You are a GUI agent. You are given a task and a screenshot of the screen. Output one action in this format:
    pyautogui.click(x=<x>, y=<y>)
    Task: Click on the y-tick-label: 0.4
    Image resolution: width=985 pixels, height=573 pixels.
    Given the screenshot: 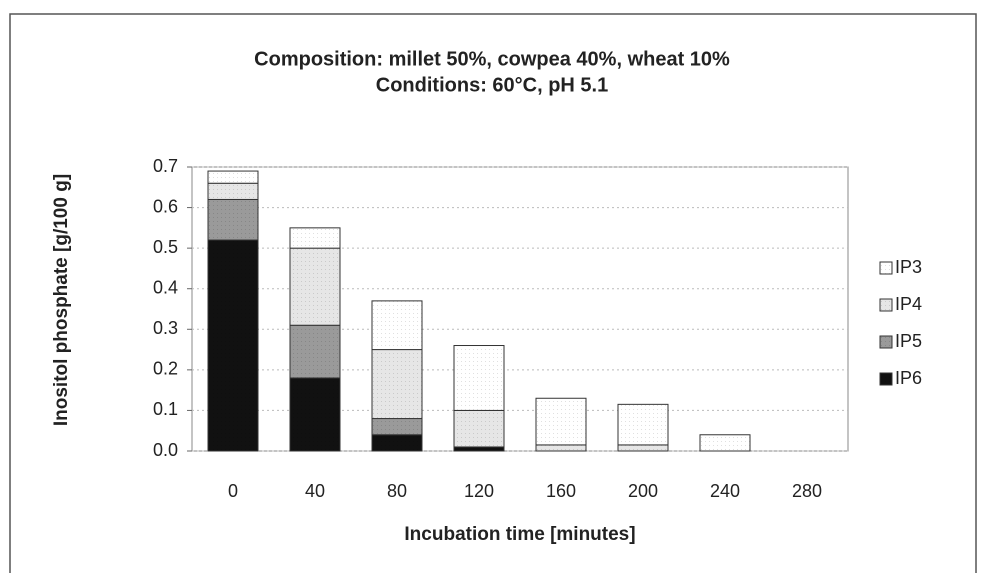 What is the action you would take?
    pyautogui.click(x=165, y=287)
    